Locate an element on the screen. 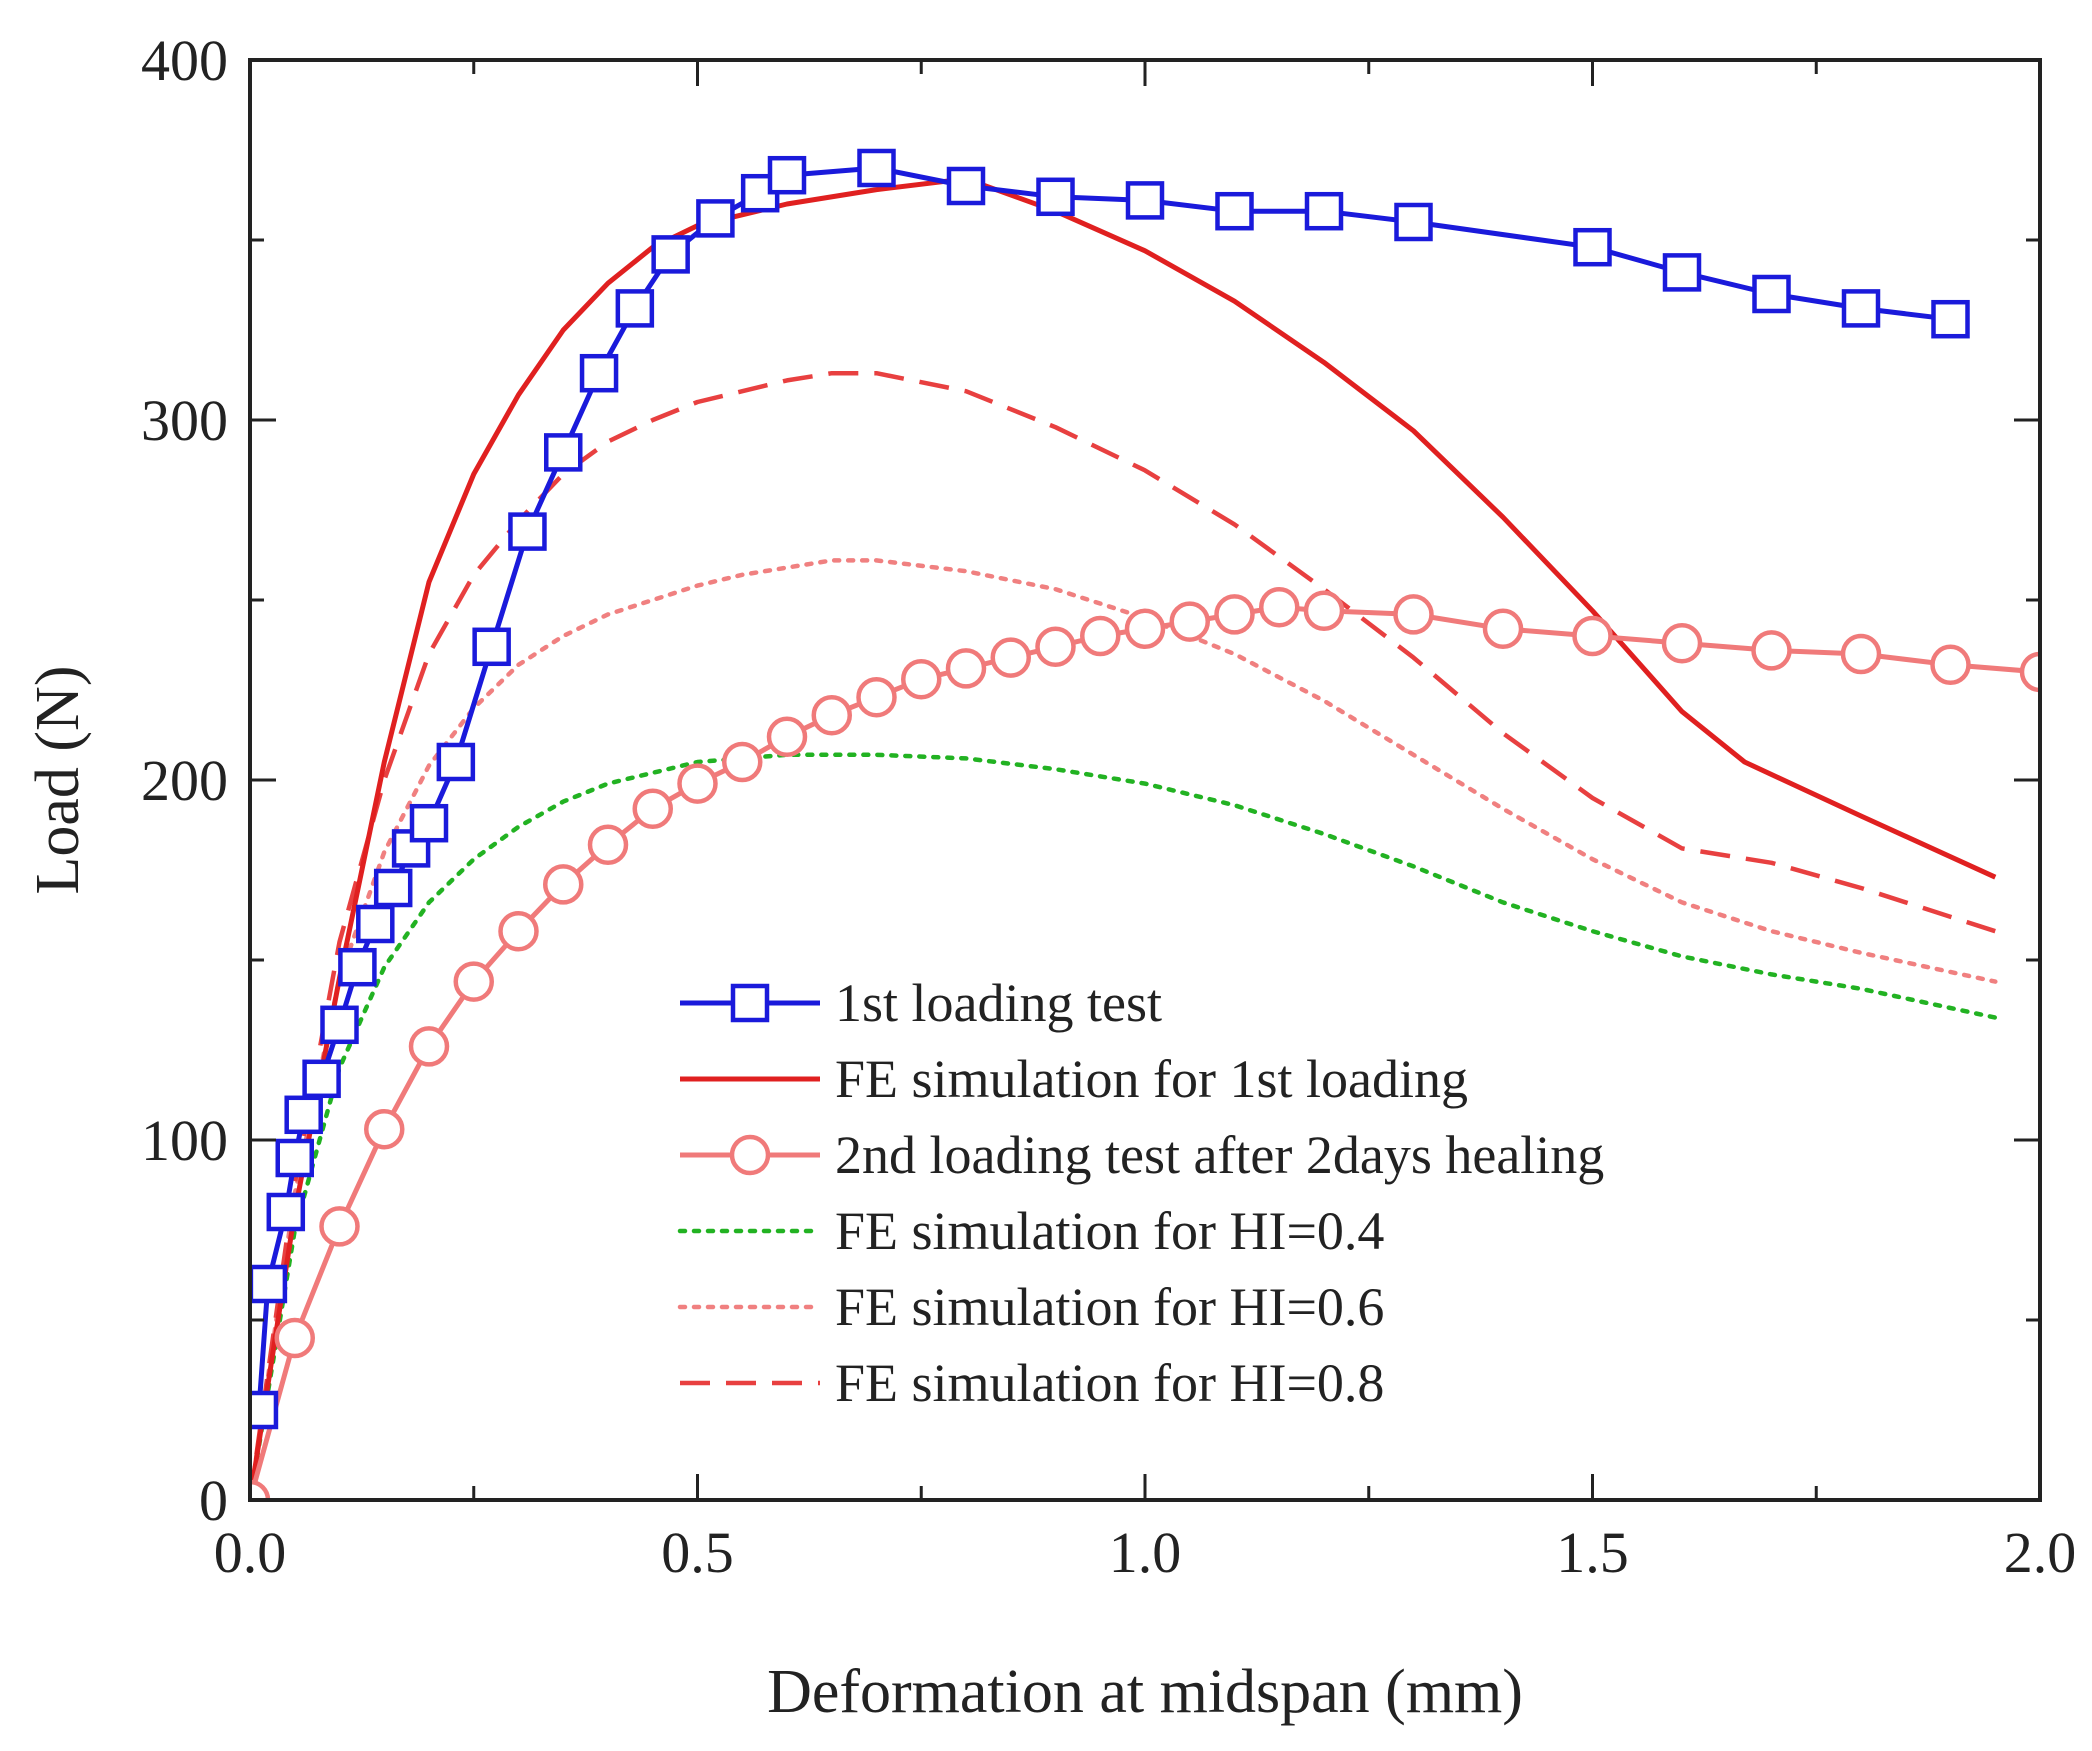 The width and height of the screenshot is (2092, 1751). y-tick-label: 400 is located at coordinates (184, 60).